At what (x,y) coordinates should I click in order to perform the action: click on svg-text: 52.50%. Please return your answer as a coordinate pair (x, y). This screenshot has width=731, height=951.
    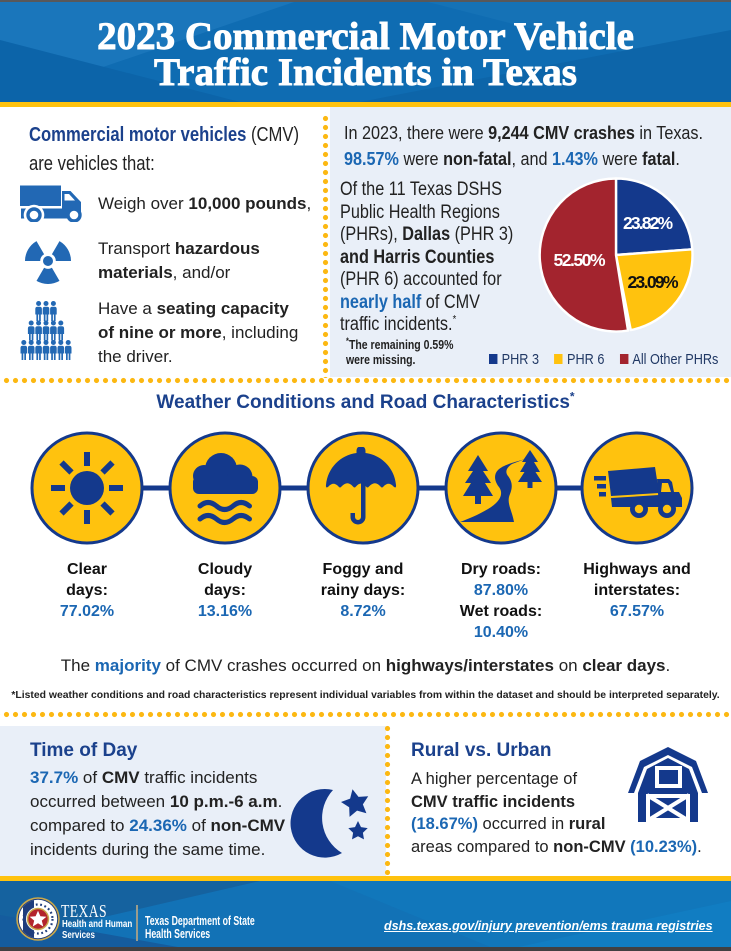
    Looking at the image, I should click on (580, 260).